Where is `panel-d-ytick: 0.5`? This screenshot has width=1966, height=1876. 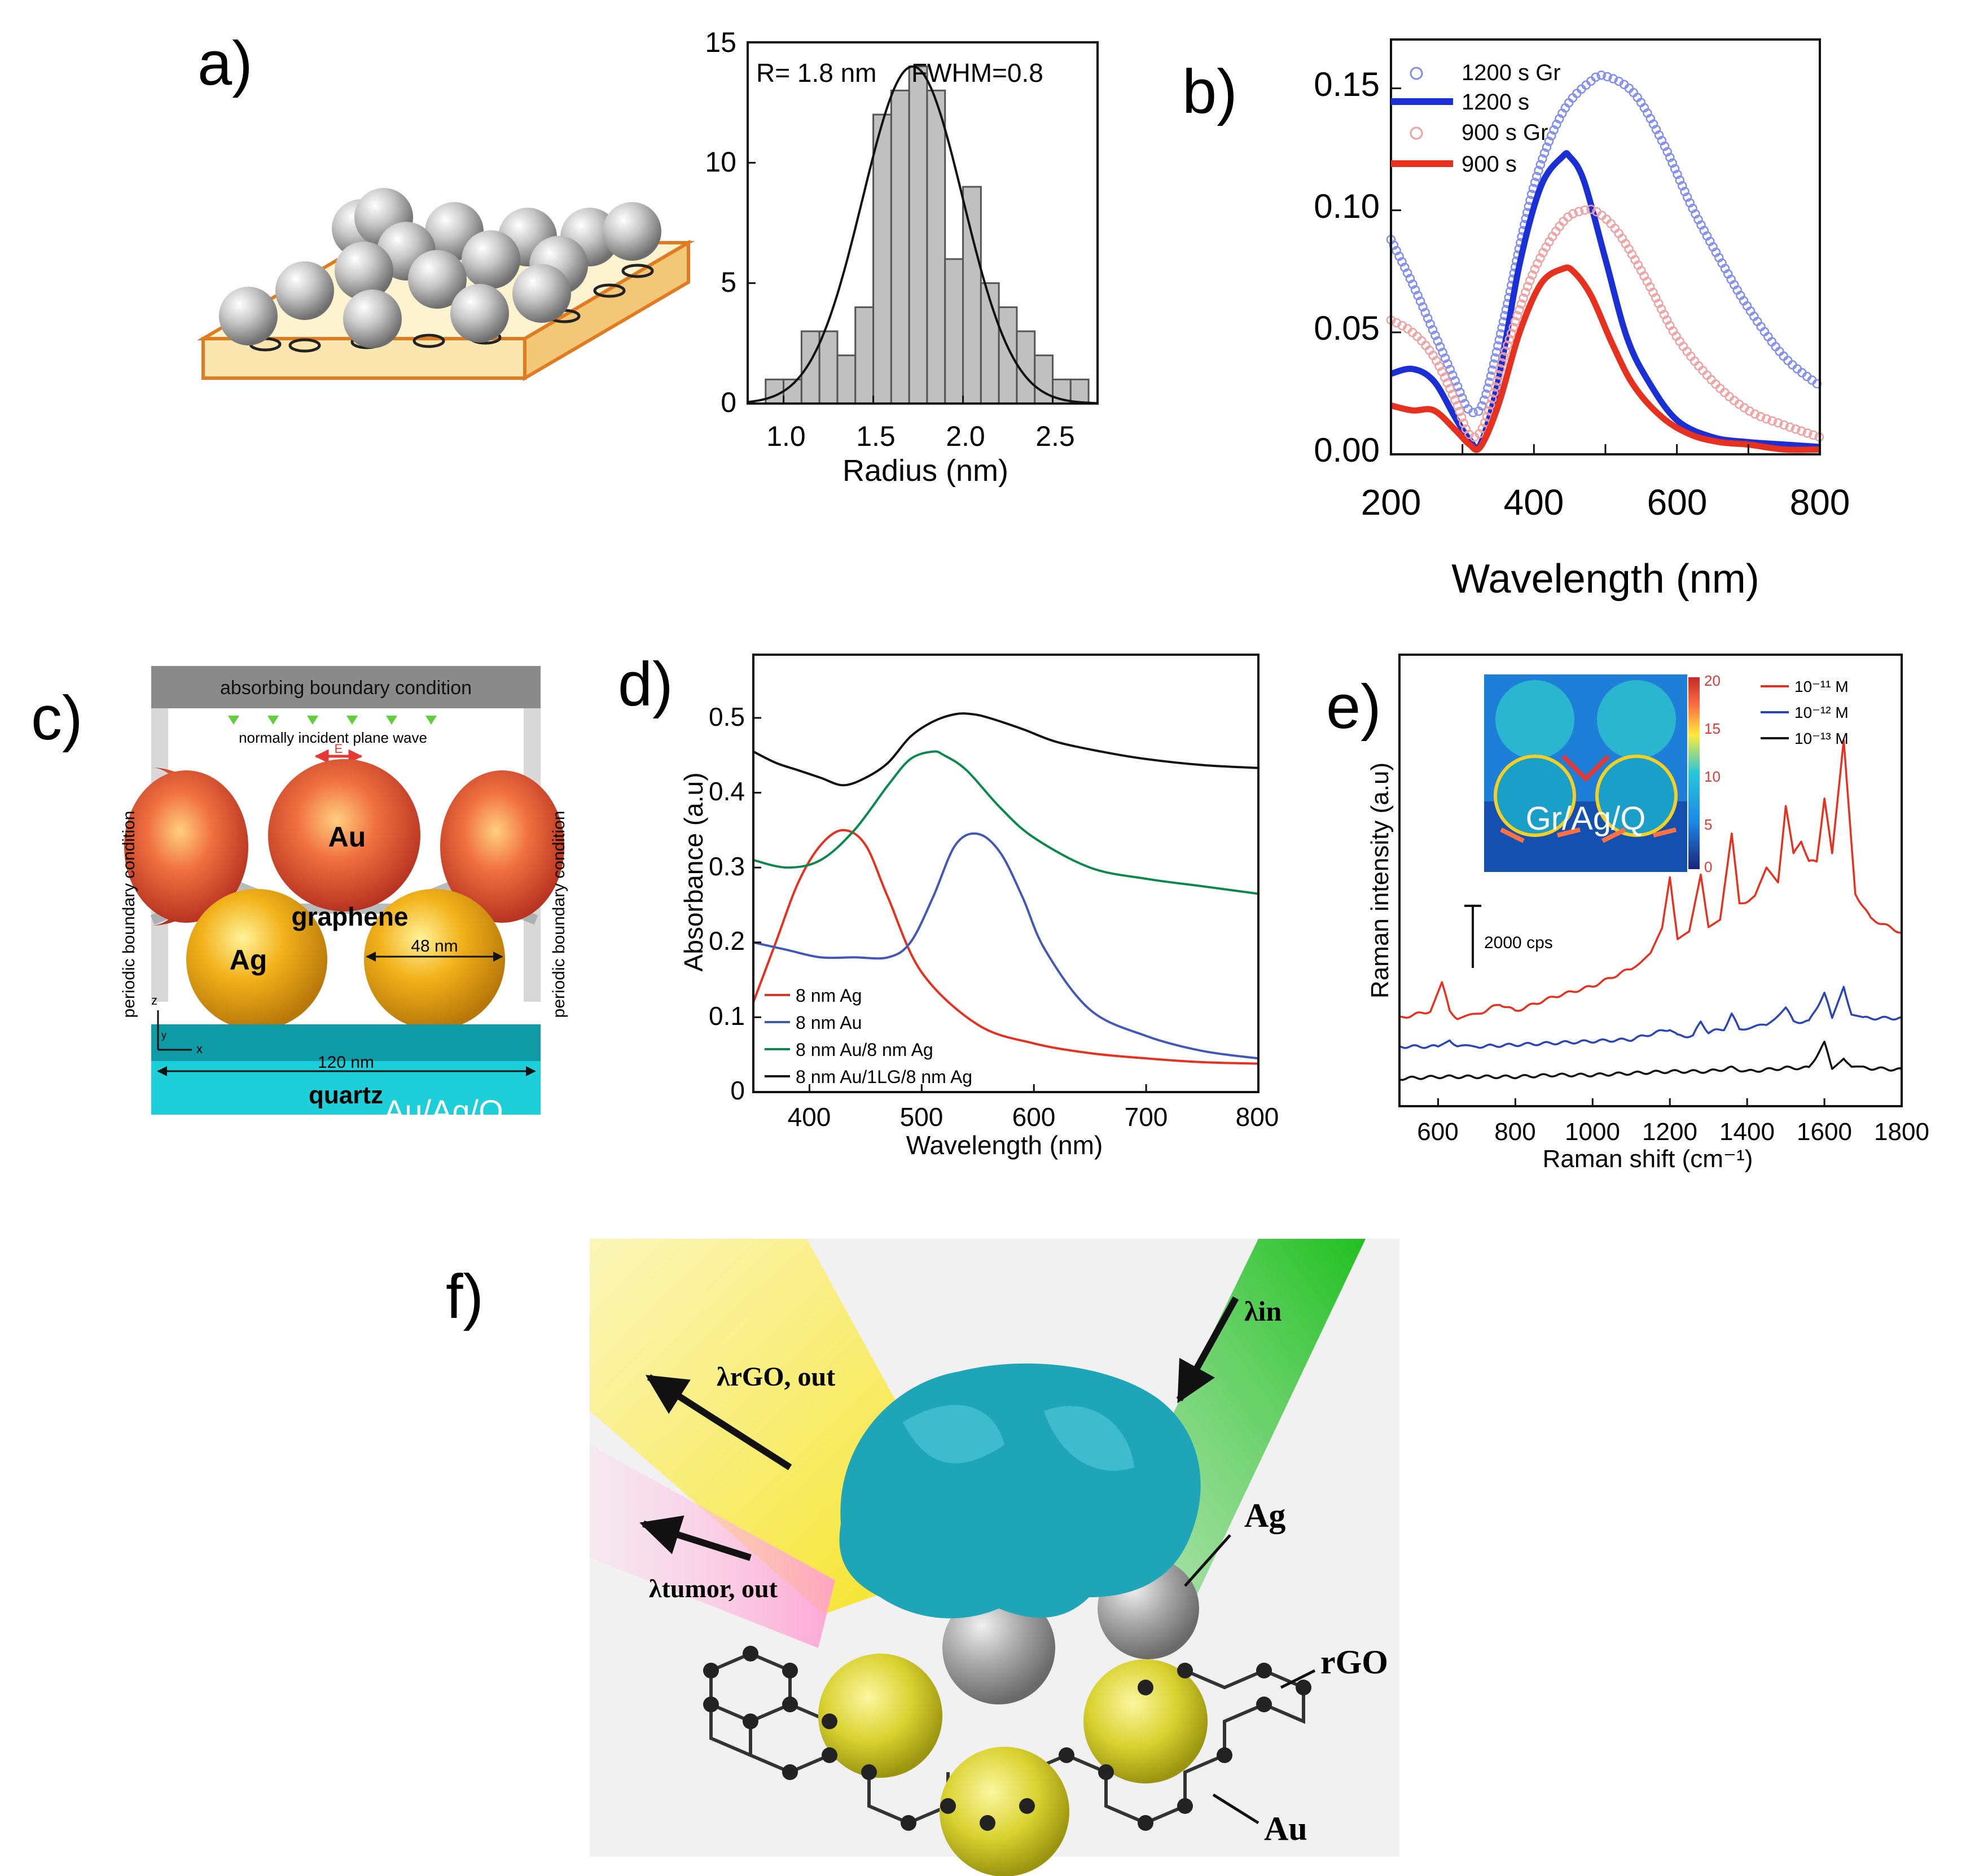 panel-d-ytick: 0.5 is located at coordinates (727, 716).